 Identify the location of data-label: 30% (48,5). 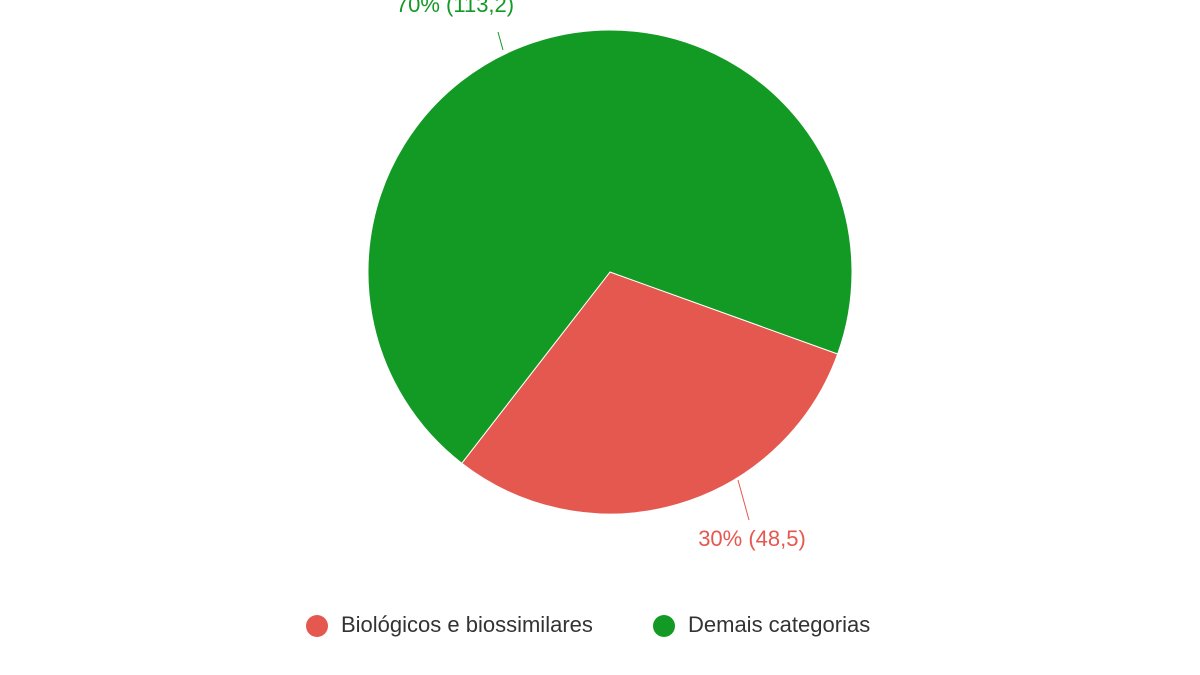
(752, 538).